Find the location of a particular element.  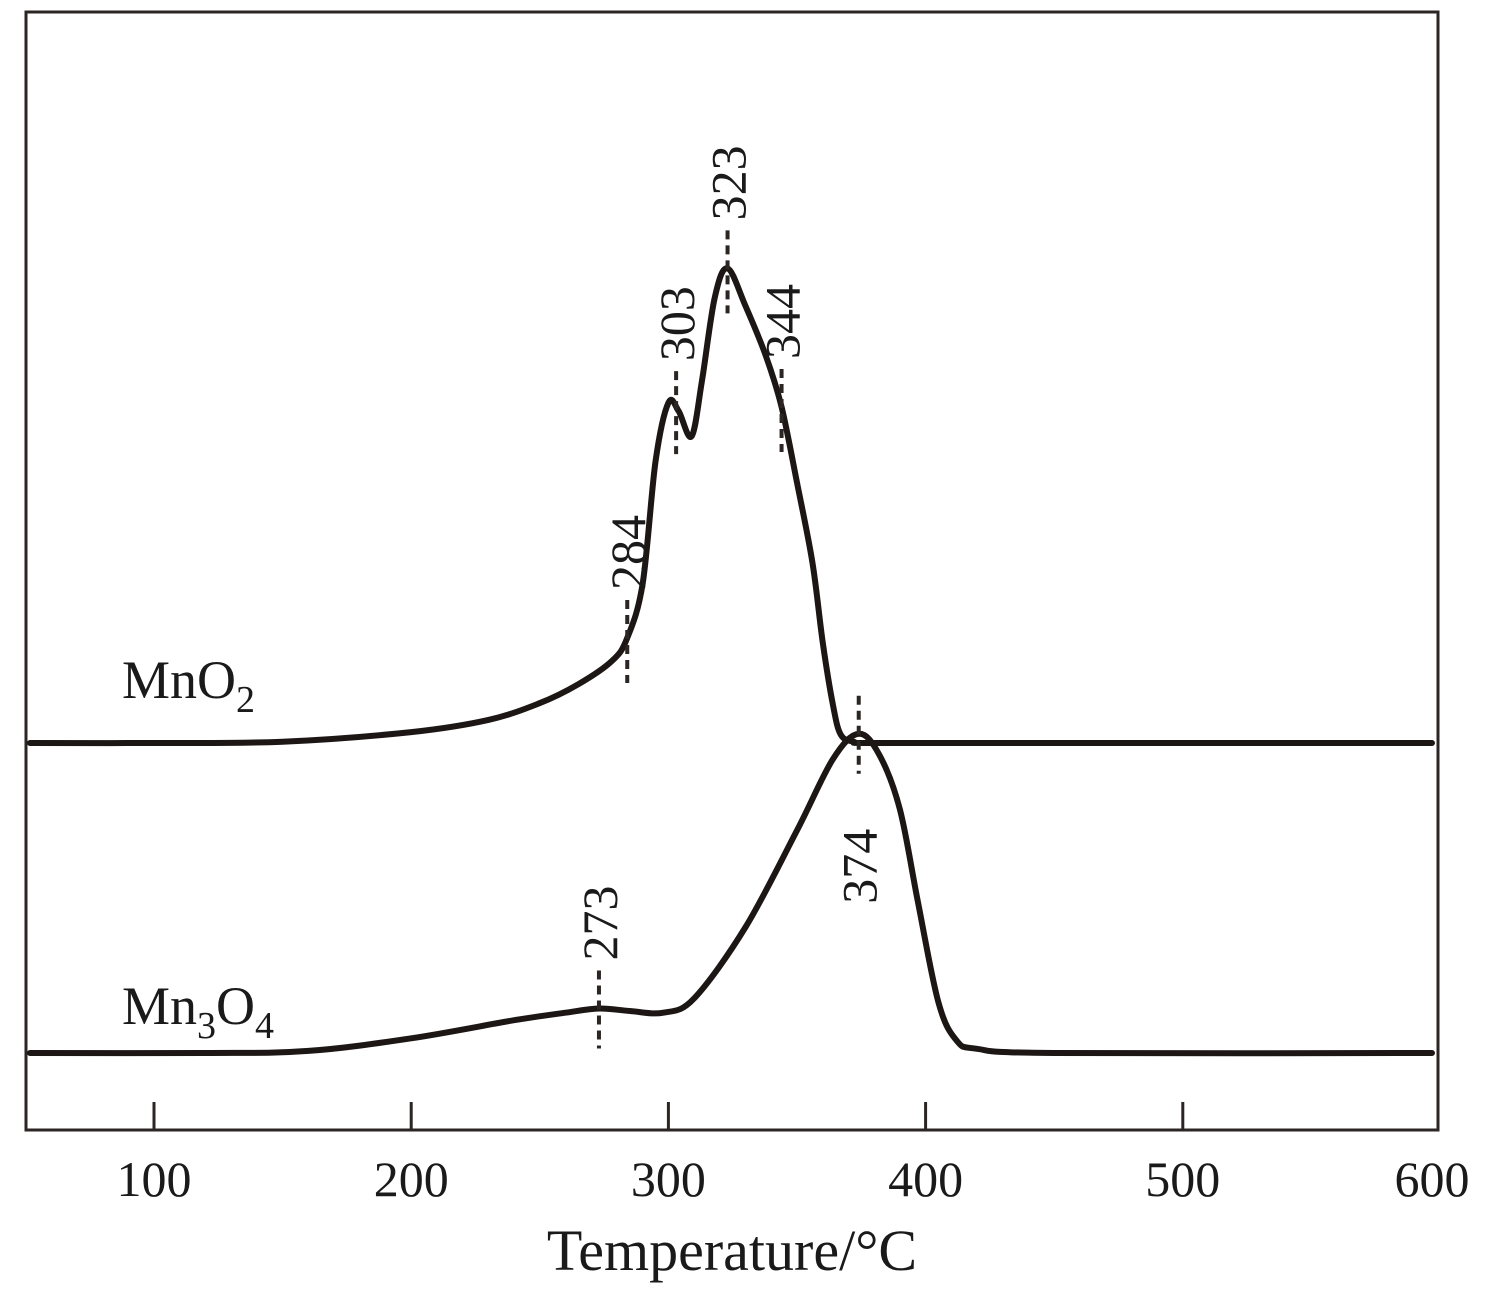

x-tick-label-600: 600 is located at coordinates (1432, 1179).